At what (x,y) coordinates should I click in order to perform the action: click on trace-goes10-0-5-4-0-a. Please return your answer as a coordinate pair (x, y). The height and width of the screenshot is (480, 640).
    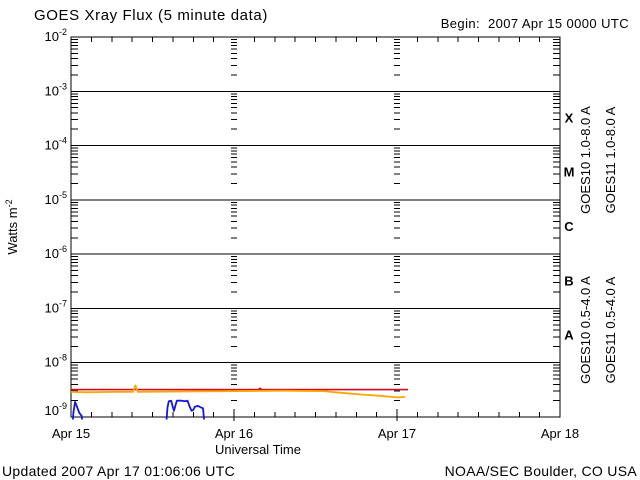
    Looking at the image, I should click on (238, 391).